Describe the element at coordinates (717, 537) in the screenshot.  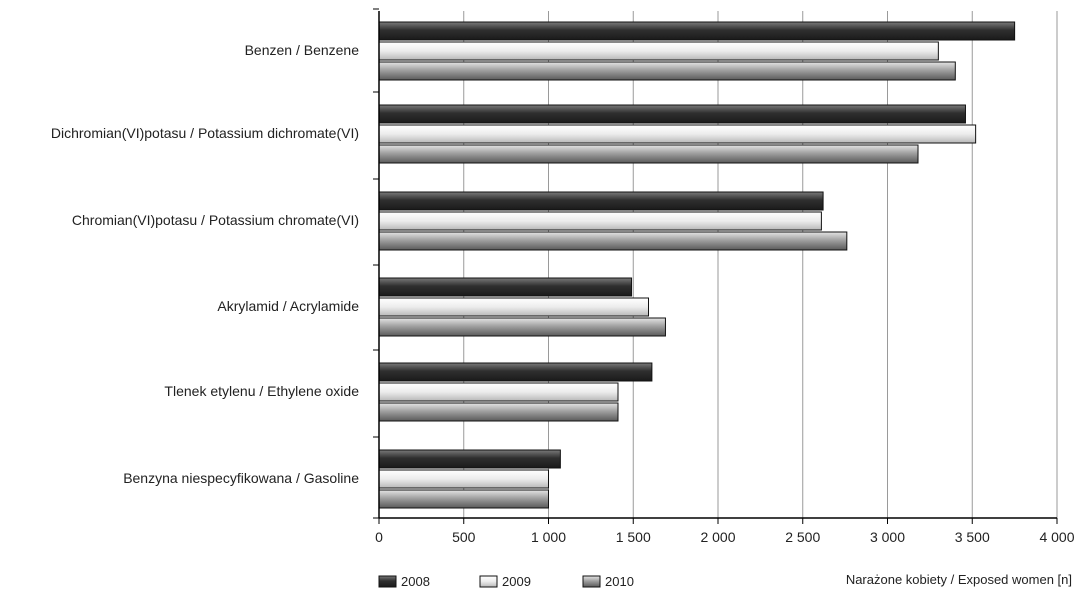
I see `x-tick-label: 2 000` at that location.